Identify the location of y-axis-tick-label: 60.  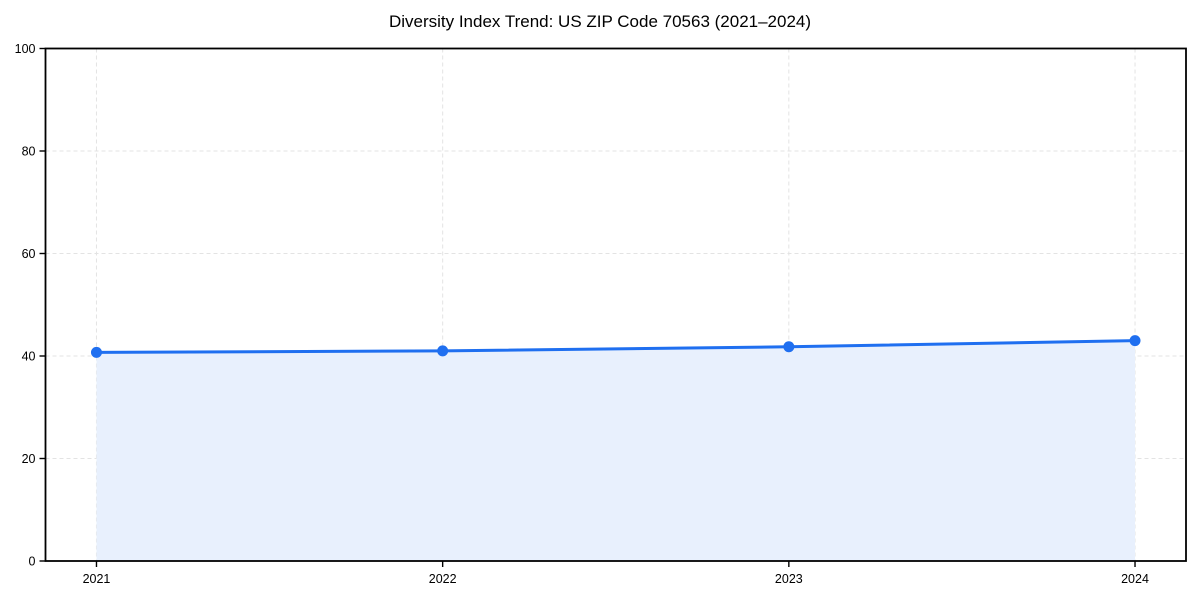
(29, 254).